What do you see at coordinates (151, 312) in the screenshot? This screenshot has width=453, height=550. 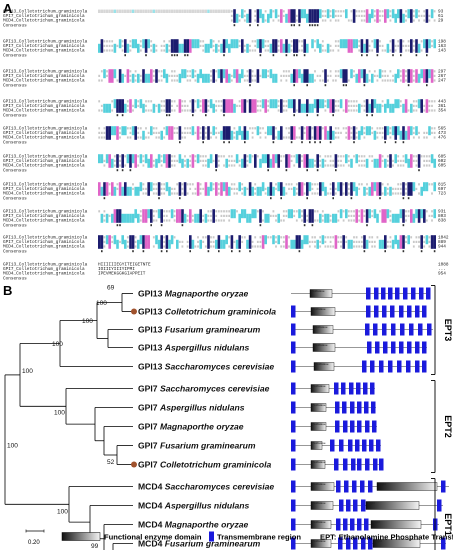 I see `leaf-gene: GPI13` at bounding box center [151, 312].